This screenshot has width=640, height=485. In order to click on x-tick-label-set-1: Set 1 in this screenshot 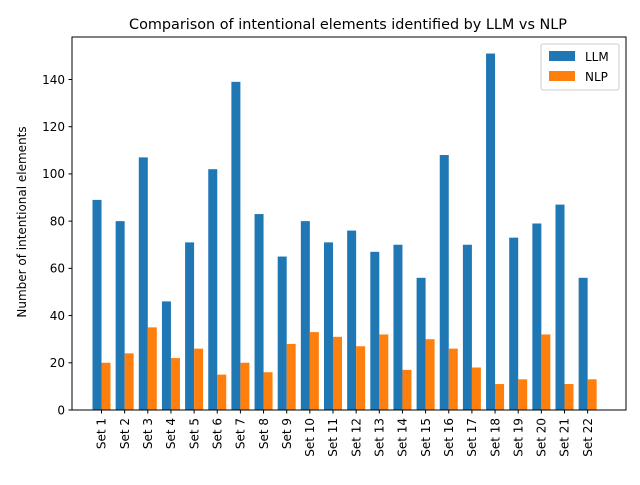, I will do `click(102, 433)`.